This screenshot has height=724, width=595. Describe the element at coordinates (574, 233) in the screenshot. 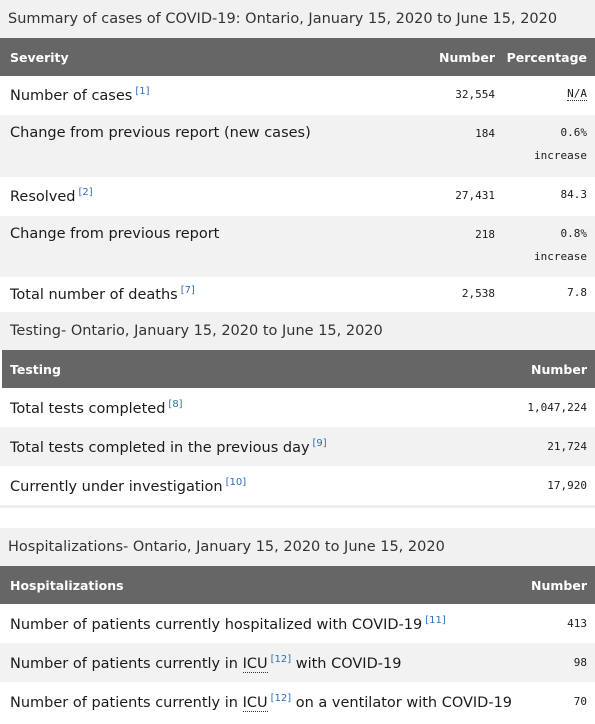

I see `row-percentage: 0.8%` at that location.